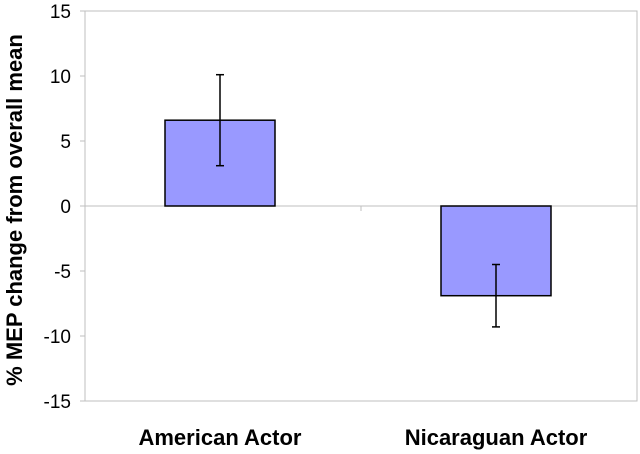 This screenshot has width=640, height=454. Describe the element at coordinates (60, 77) in the screenshot. I see `y-tick-label: 10` at that location.